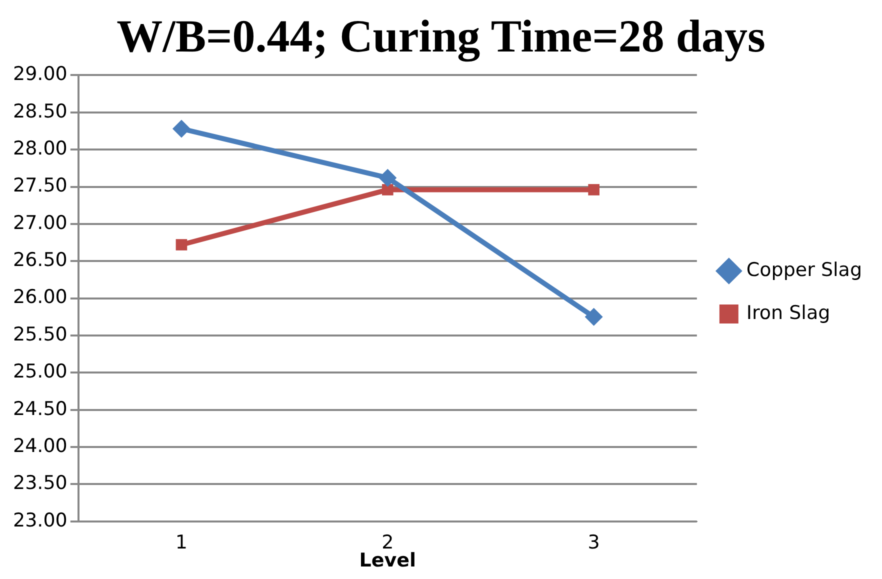 The height and width of the screenshot is (579, 882). I want to click on y-tick-label: 24.50, so click(40, 409).